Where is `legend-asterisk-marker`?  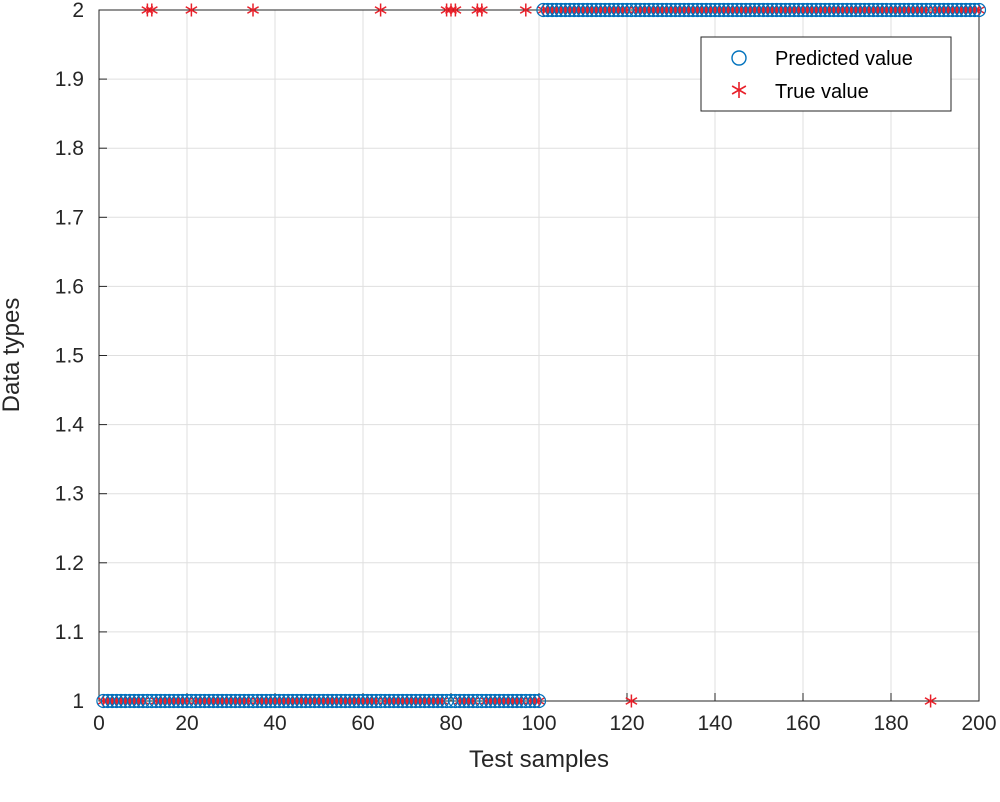 legend-asterisk-marker is located at coordinates (739, 90).